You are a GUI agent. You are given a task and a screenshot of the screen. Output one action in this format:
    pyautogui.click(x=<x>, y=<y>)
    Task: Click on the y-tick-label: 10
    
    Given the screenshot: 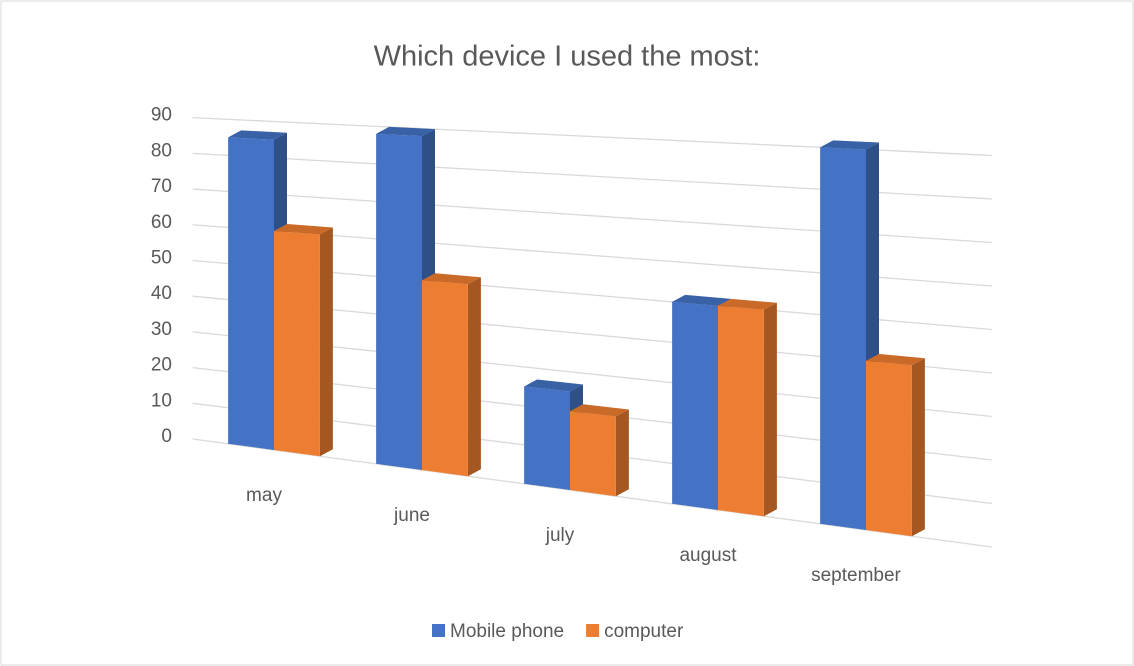 What is the action you would take?
    pyautogui.click(x=161, y=400)
    